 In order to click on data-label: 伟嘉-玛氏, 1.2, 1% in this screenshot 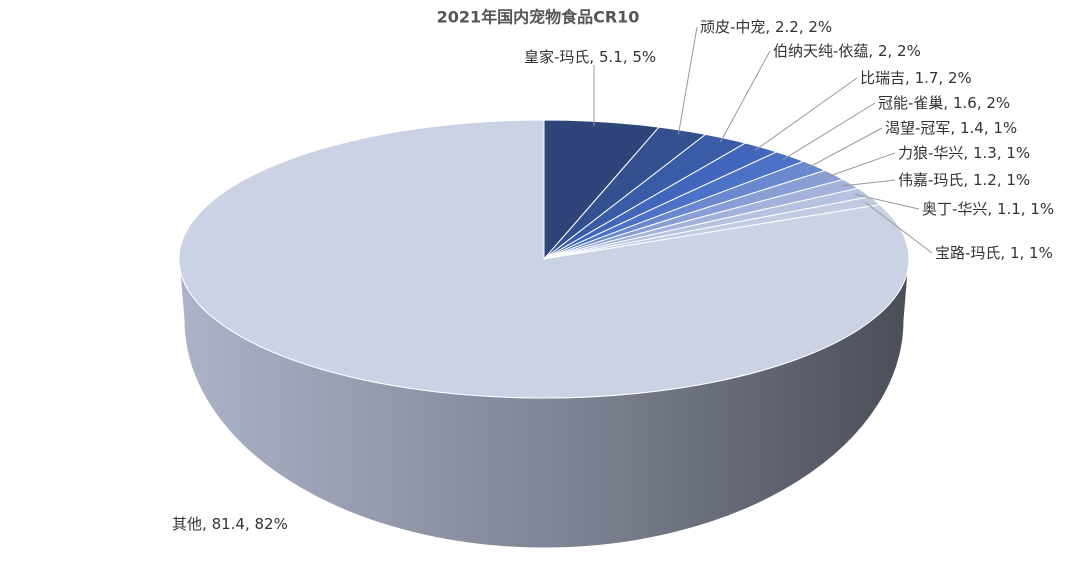, I will do `click(964, 180)`.